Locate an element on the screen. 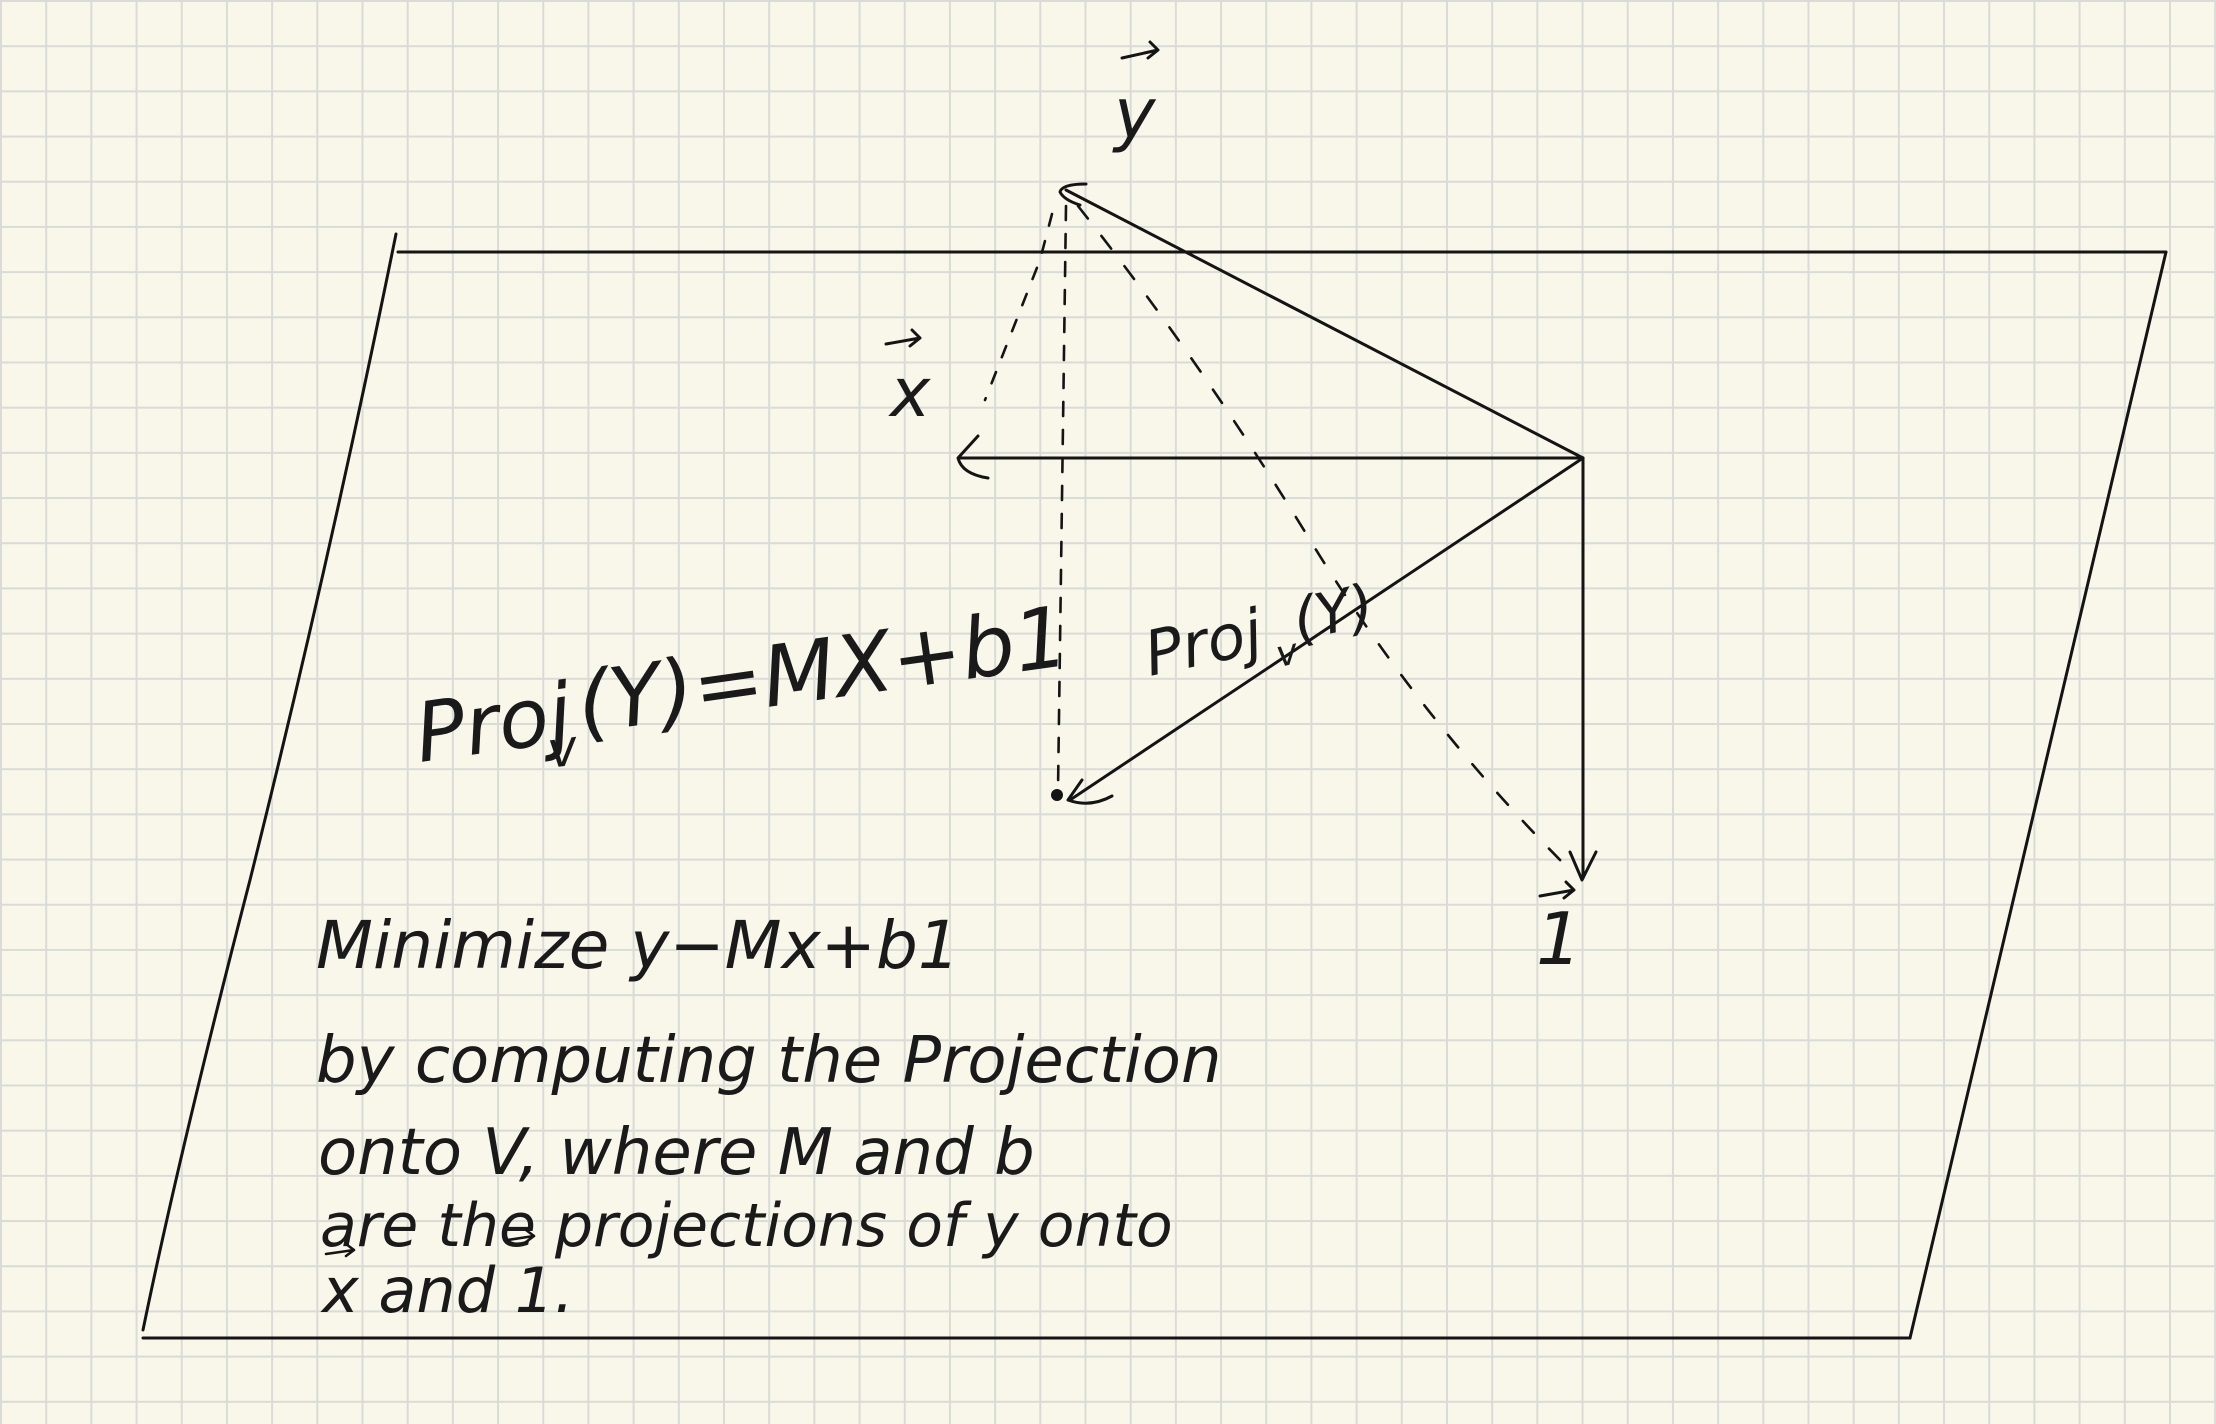 This screenshot has height=1424, width=2216. projection-point is located at coordinates (1057, 795).